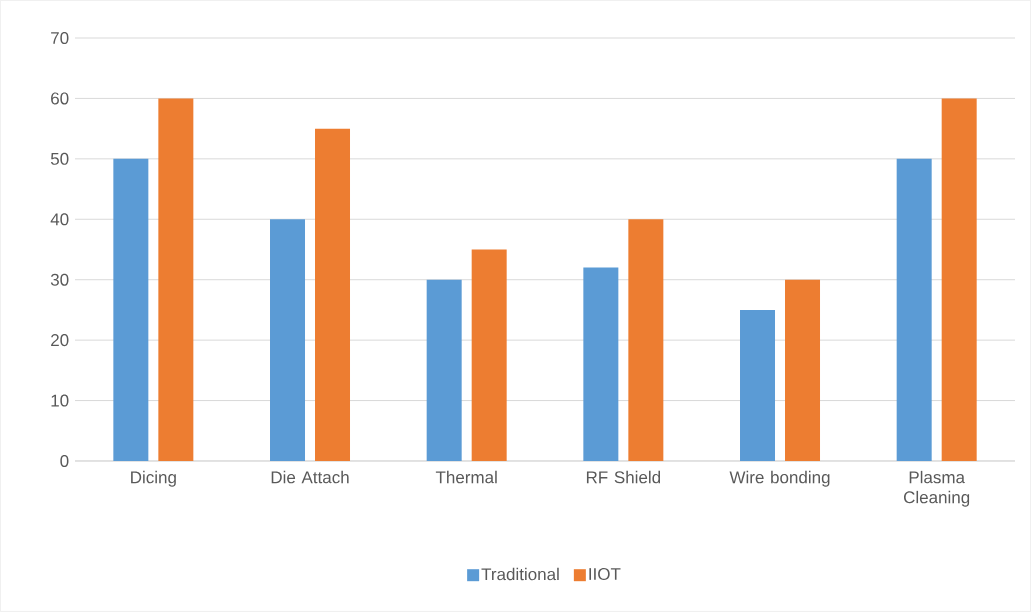 This screenshot has height=612, width=1031. Describe the element at coordinates (605, 574) in the screenshot. I see `legend-label: IIOT` at that location.